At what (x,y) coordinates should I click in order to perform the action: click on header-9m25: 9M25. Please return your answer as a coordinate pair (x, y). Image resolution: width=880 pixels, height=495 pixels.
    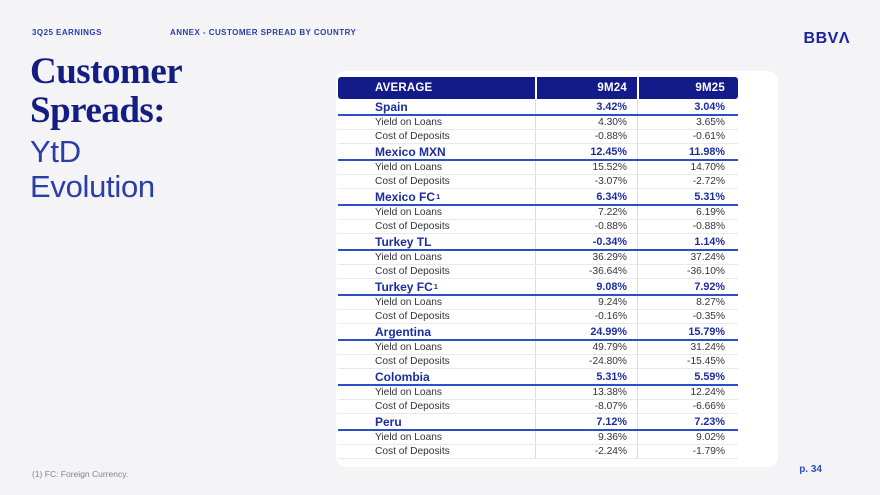
    Looking at the image, I should click on (687, 88).